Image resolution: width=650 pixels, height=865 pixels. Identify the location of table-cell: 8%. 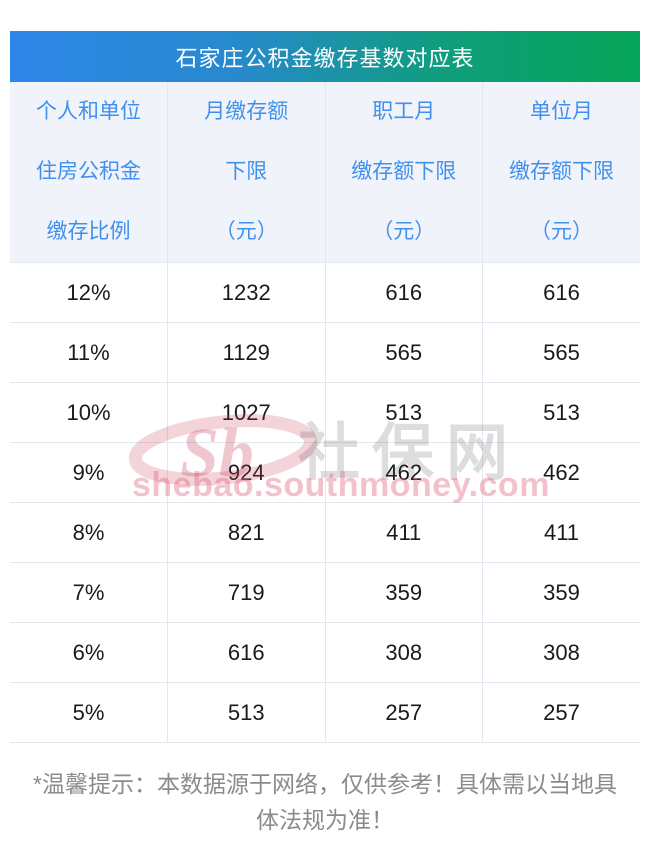
(89, 532).